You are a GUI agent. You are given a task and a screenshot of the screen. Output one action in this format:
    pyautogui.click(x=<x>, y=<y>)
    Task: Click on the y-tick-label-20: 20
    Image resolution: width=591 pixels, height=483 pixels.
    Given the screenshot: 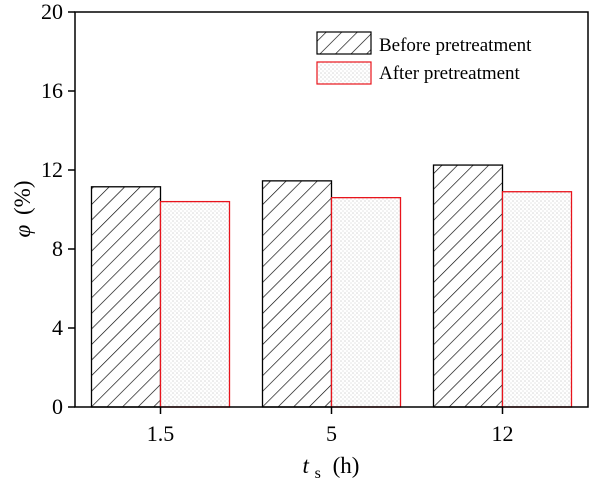 What is the action you would take?
    pyautogui.click(x=52, y=12)
    